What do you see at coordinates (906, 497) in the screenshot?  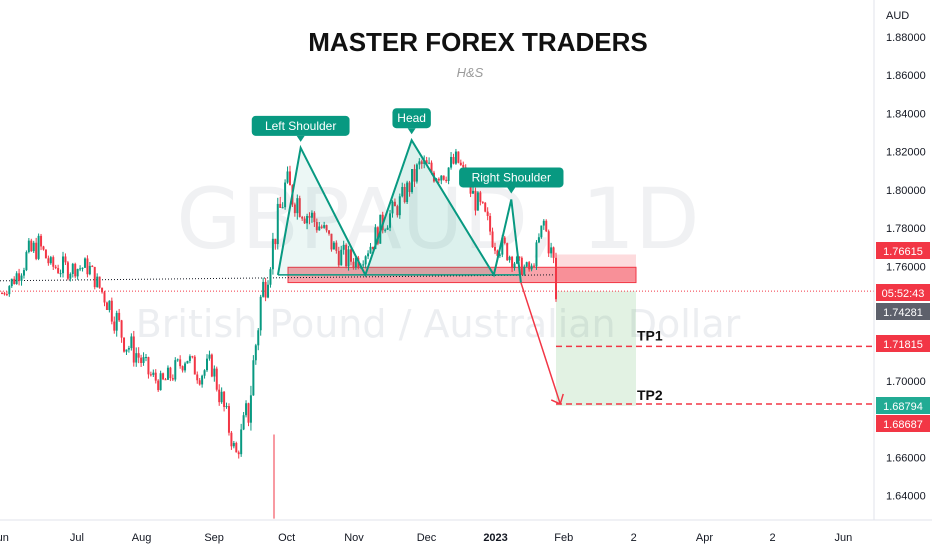 I see `price-tick-label: 1.64000` at bounding box center [906, 497].